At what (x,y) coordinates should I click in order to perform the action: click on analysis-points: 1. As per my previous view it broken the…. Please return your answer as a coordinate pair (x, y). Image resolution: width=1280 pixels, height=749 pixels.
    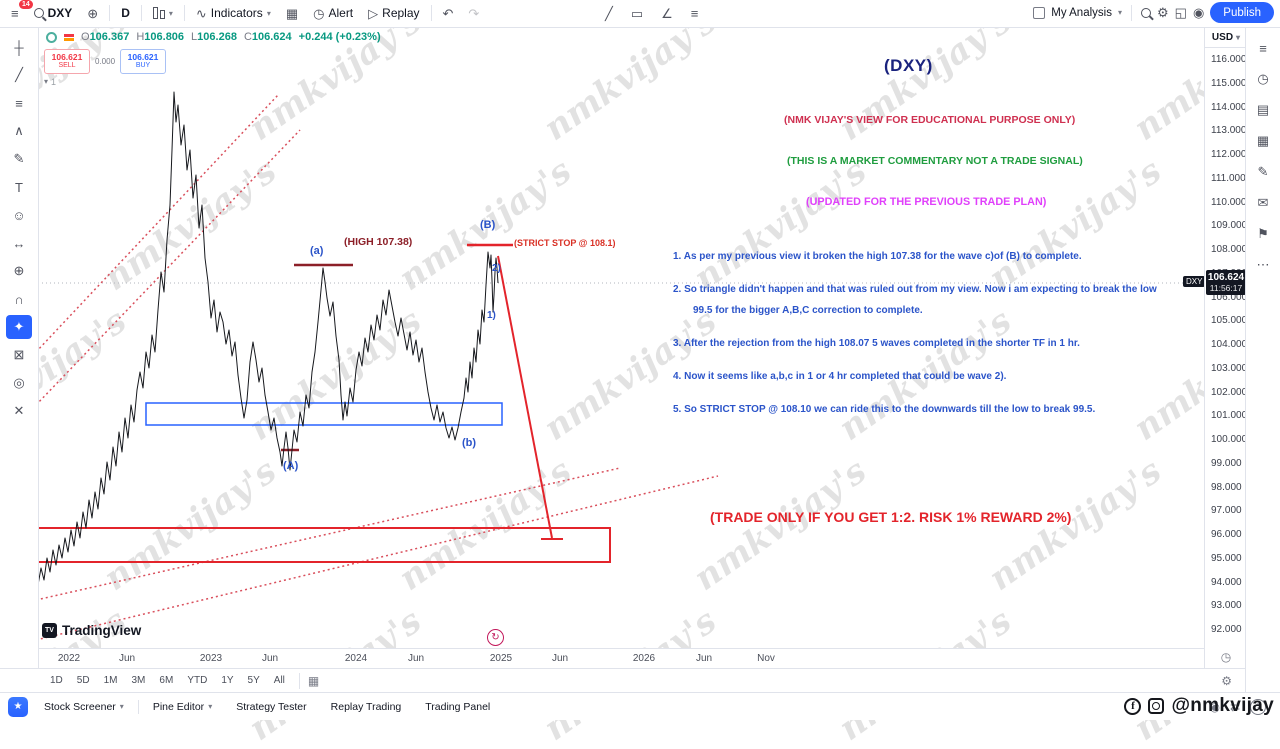
    Looking at the image, I should click on (923, 339).